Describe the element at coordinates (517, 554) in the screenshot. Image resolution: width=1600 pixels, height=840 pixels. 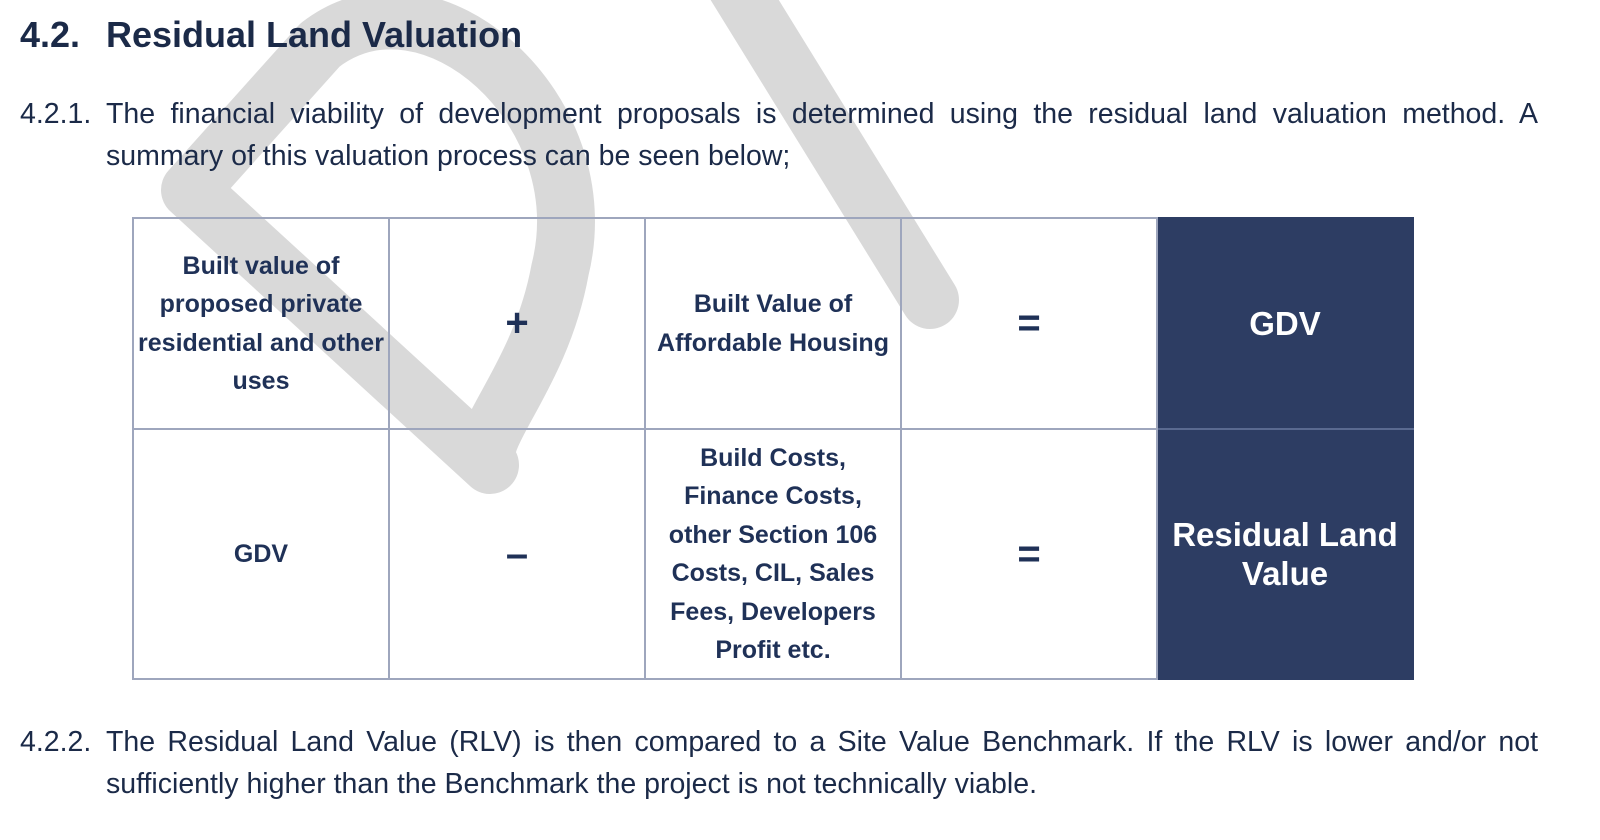
I see `minus-operator: –` at that location.